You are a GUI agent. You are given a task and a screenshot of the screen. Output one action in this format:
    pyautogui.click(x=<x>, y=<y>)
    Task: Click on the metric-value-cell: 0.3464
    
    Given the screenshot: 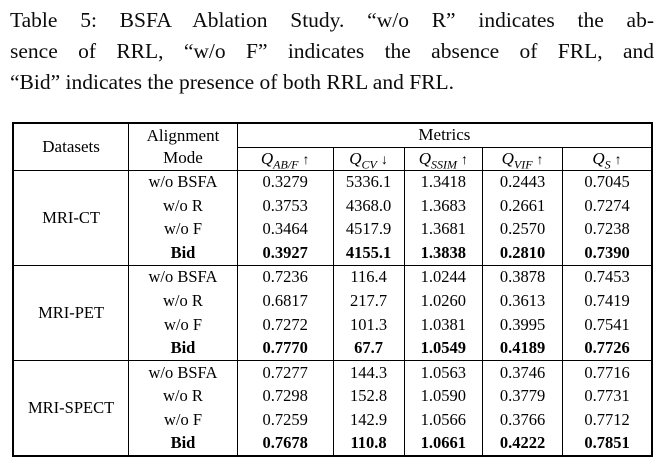 What is the action you would take?
    pyautogui.click(x=285, y=229)
    